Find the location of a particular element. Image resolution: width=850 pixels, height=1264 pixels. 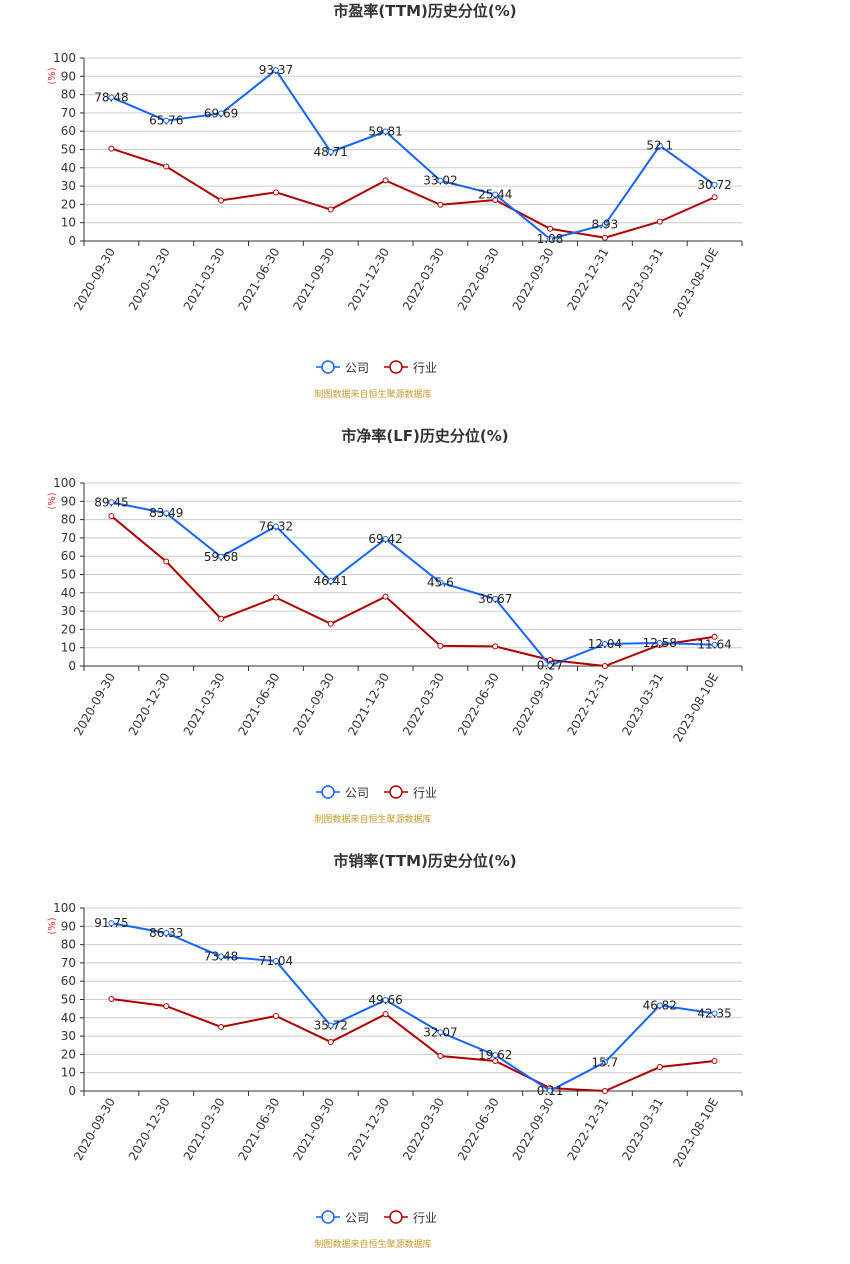

data-label: 49.66 is located at coordinates (385, 1000).